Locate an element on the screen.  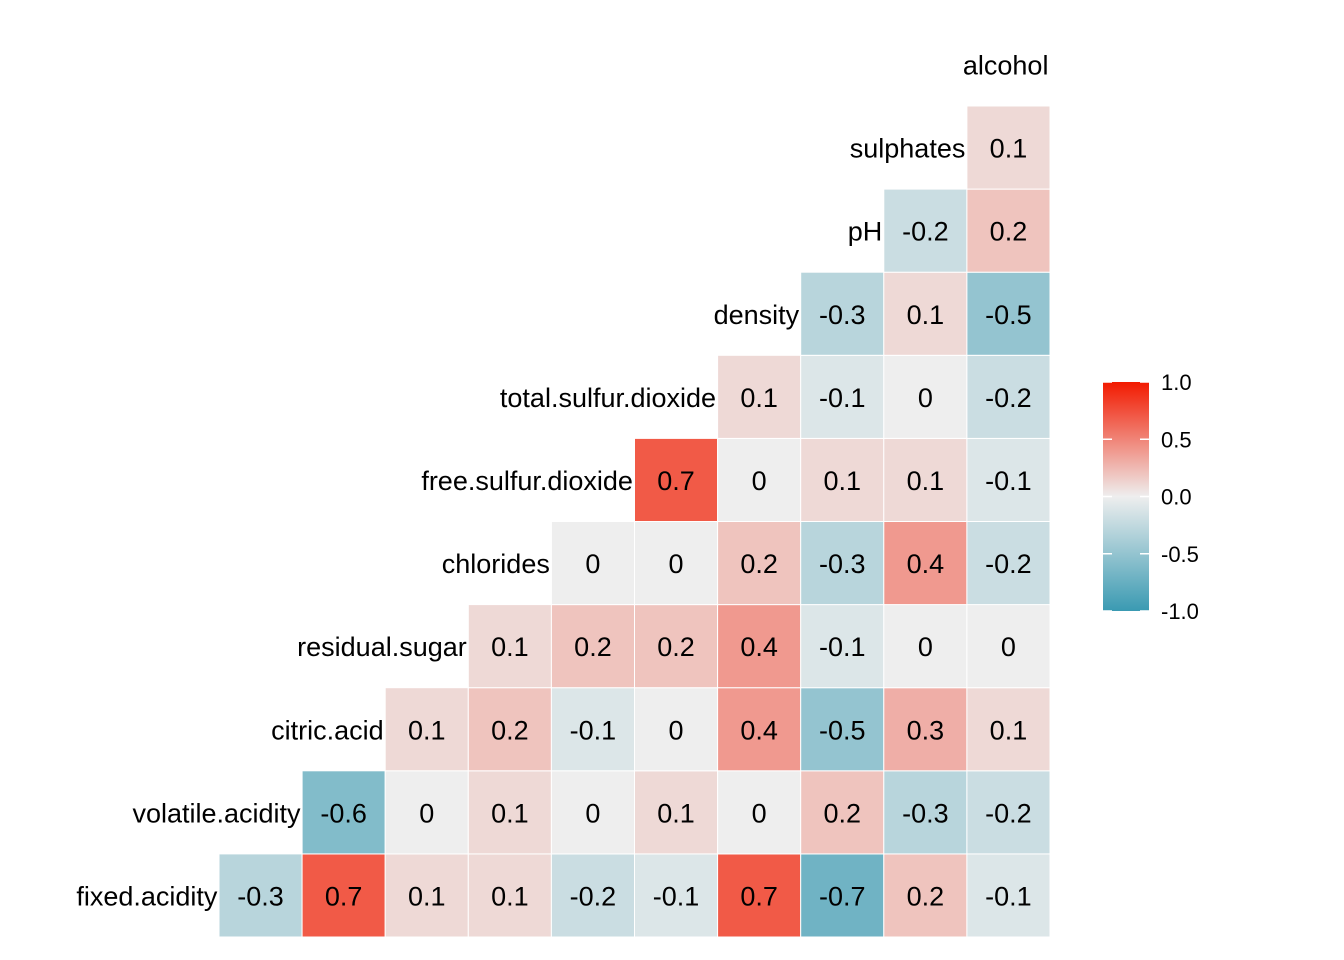
cell-value-label: -0.7 is located at coordinates (842, 896).